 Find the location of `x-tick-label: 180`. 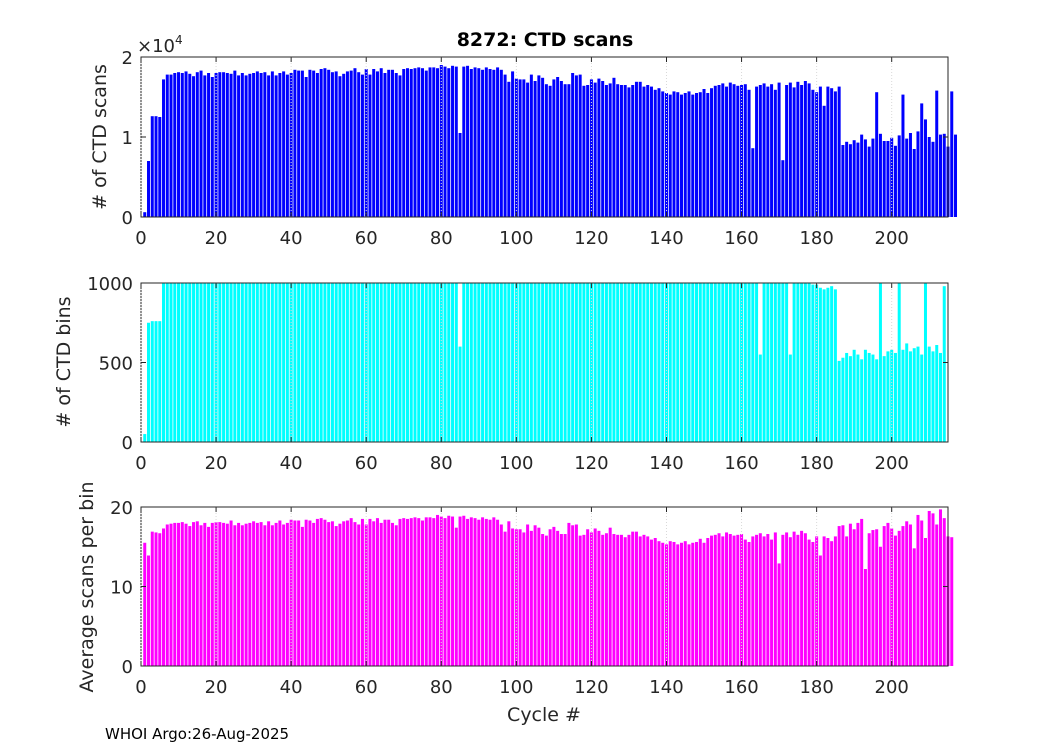

x-tick-label: 180 is located at coordinates (816, 463).